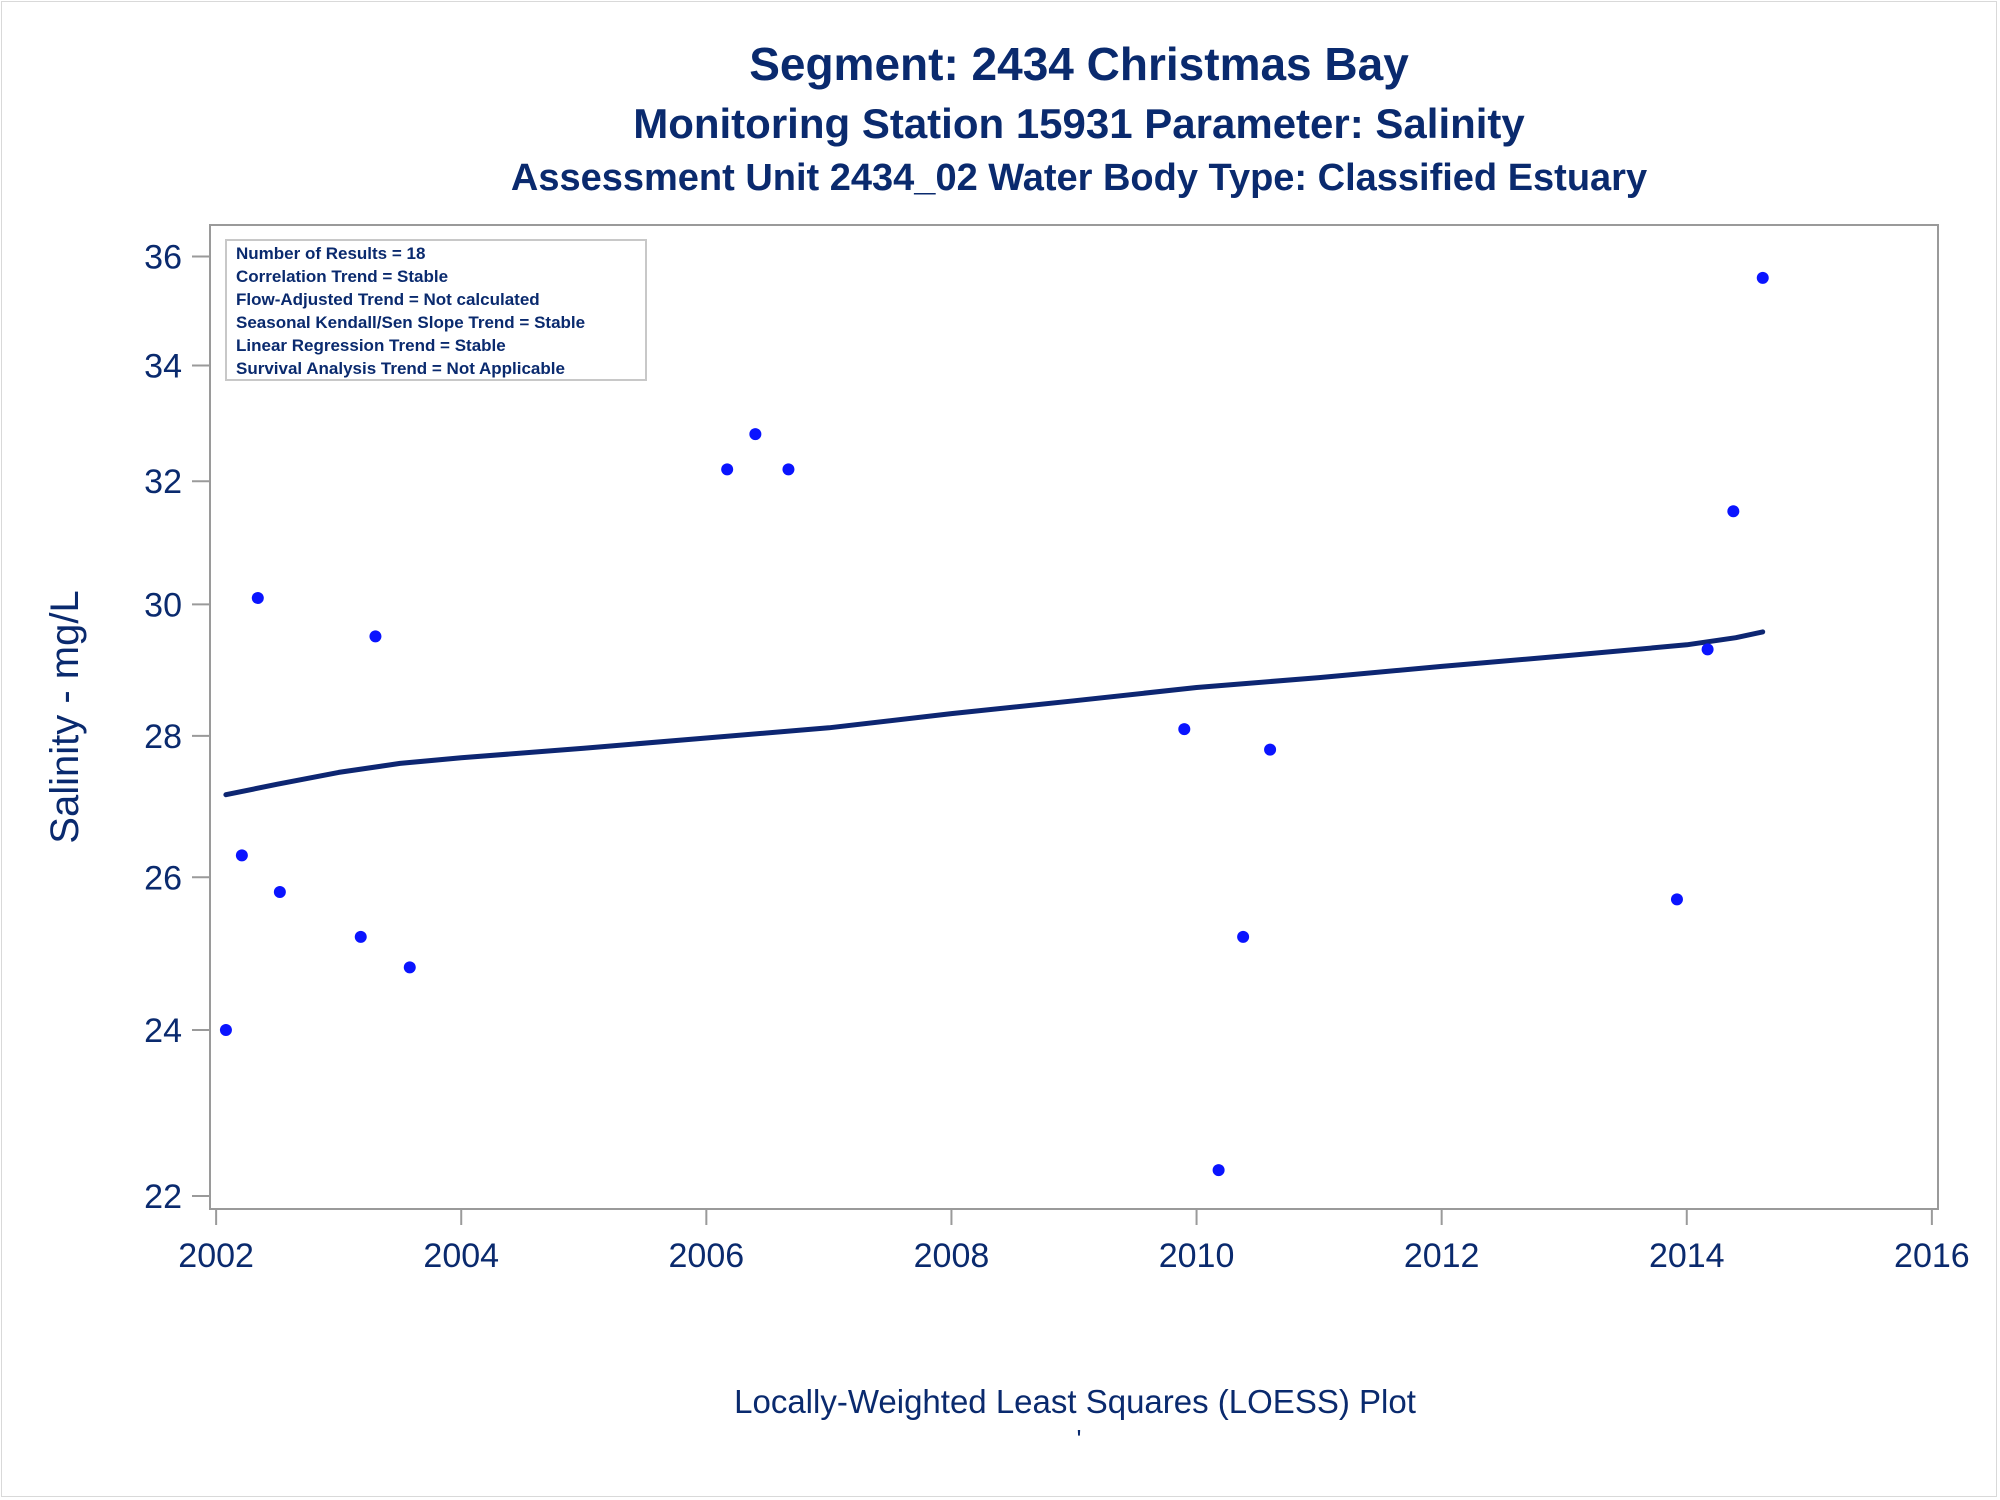 This screenshot has width=2000, height=1500. What do you see at coordinates (163, 737) in the screenshot?
I see `y-tick-label: 28` at bounding box center [163, 737].